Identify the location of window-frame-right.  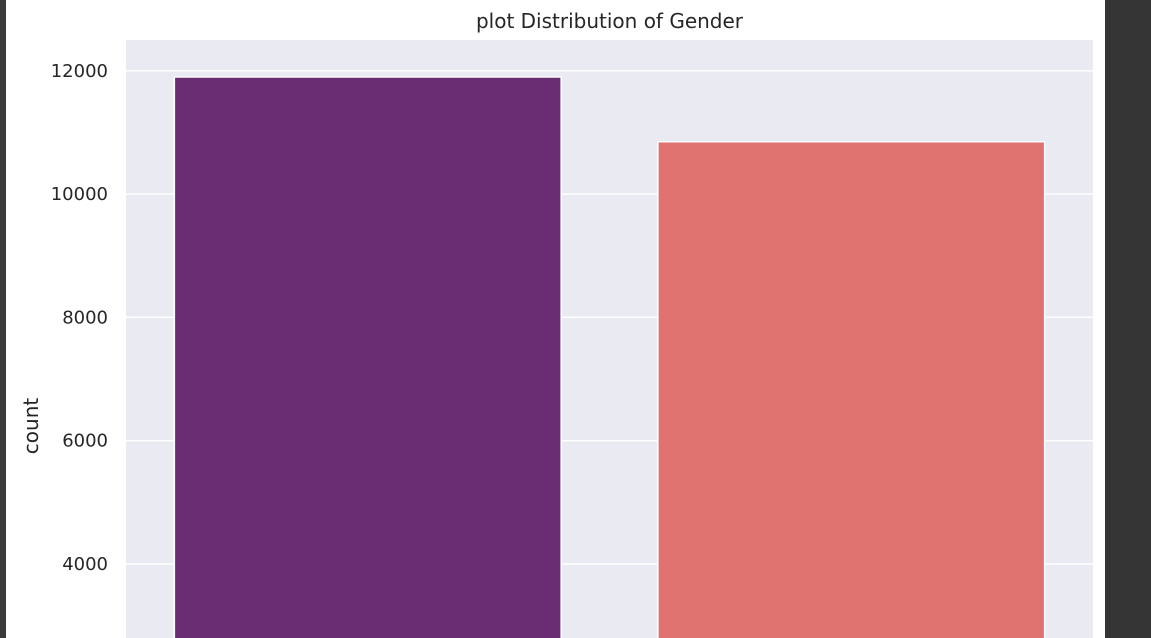
(1128, 319).